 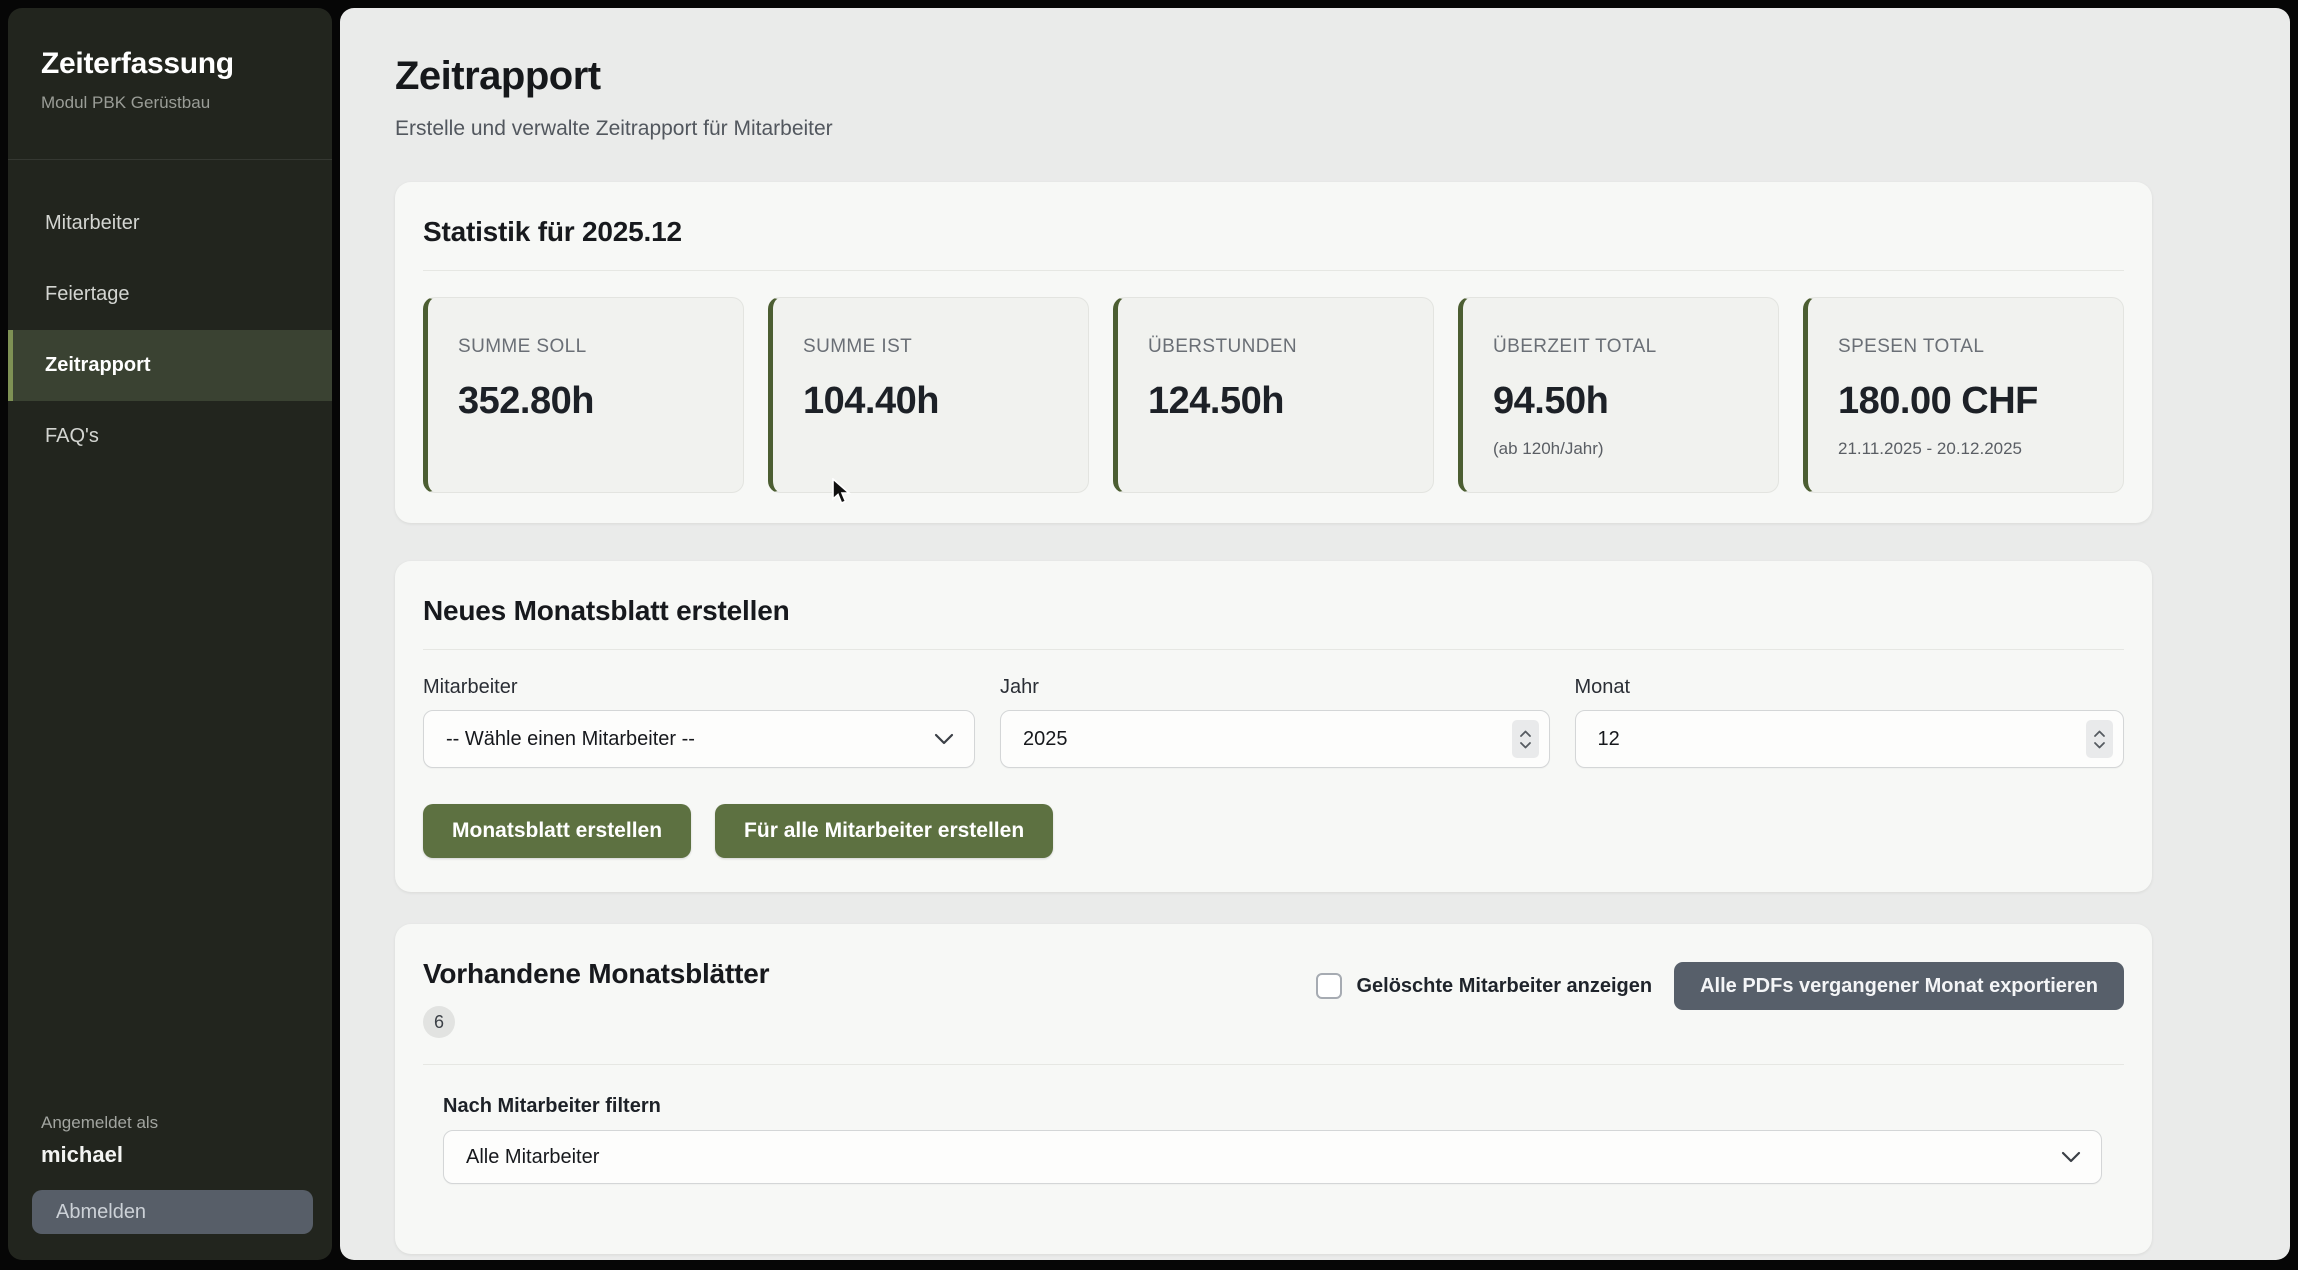 I want to click on export-pdfs-button: Alle PDFs vergangener Monat exportieren, so click(x=1899, y=986).